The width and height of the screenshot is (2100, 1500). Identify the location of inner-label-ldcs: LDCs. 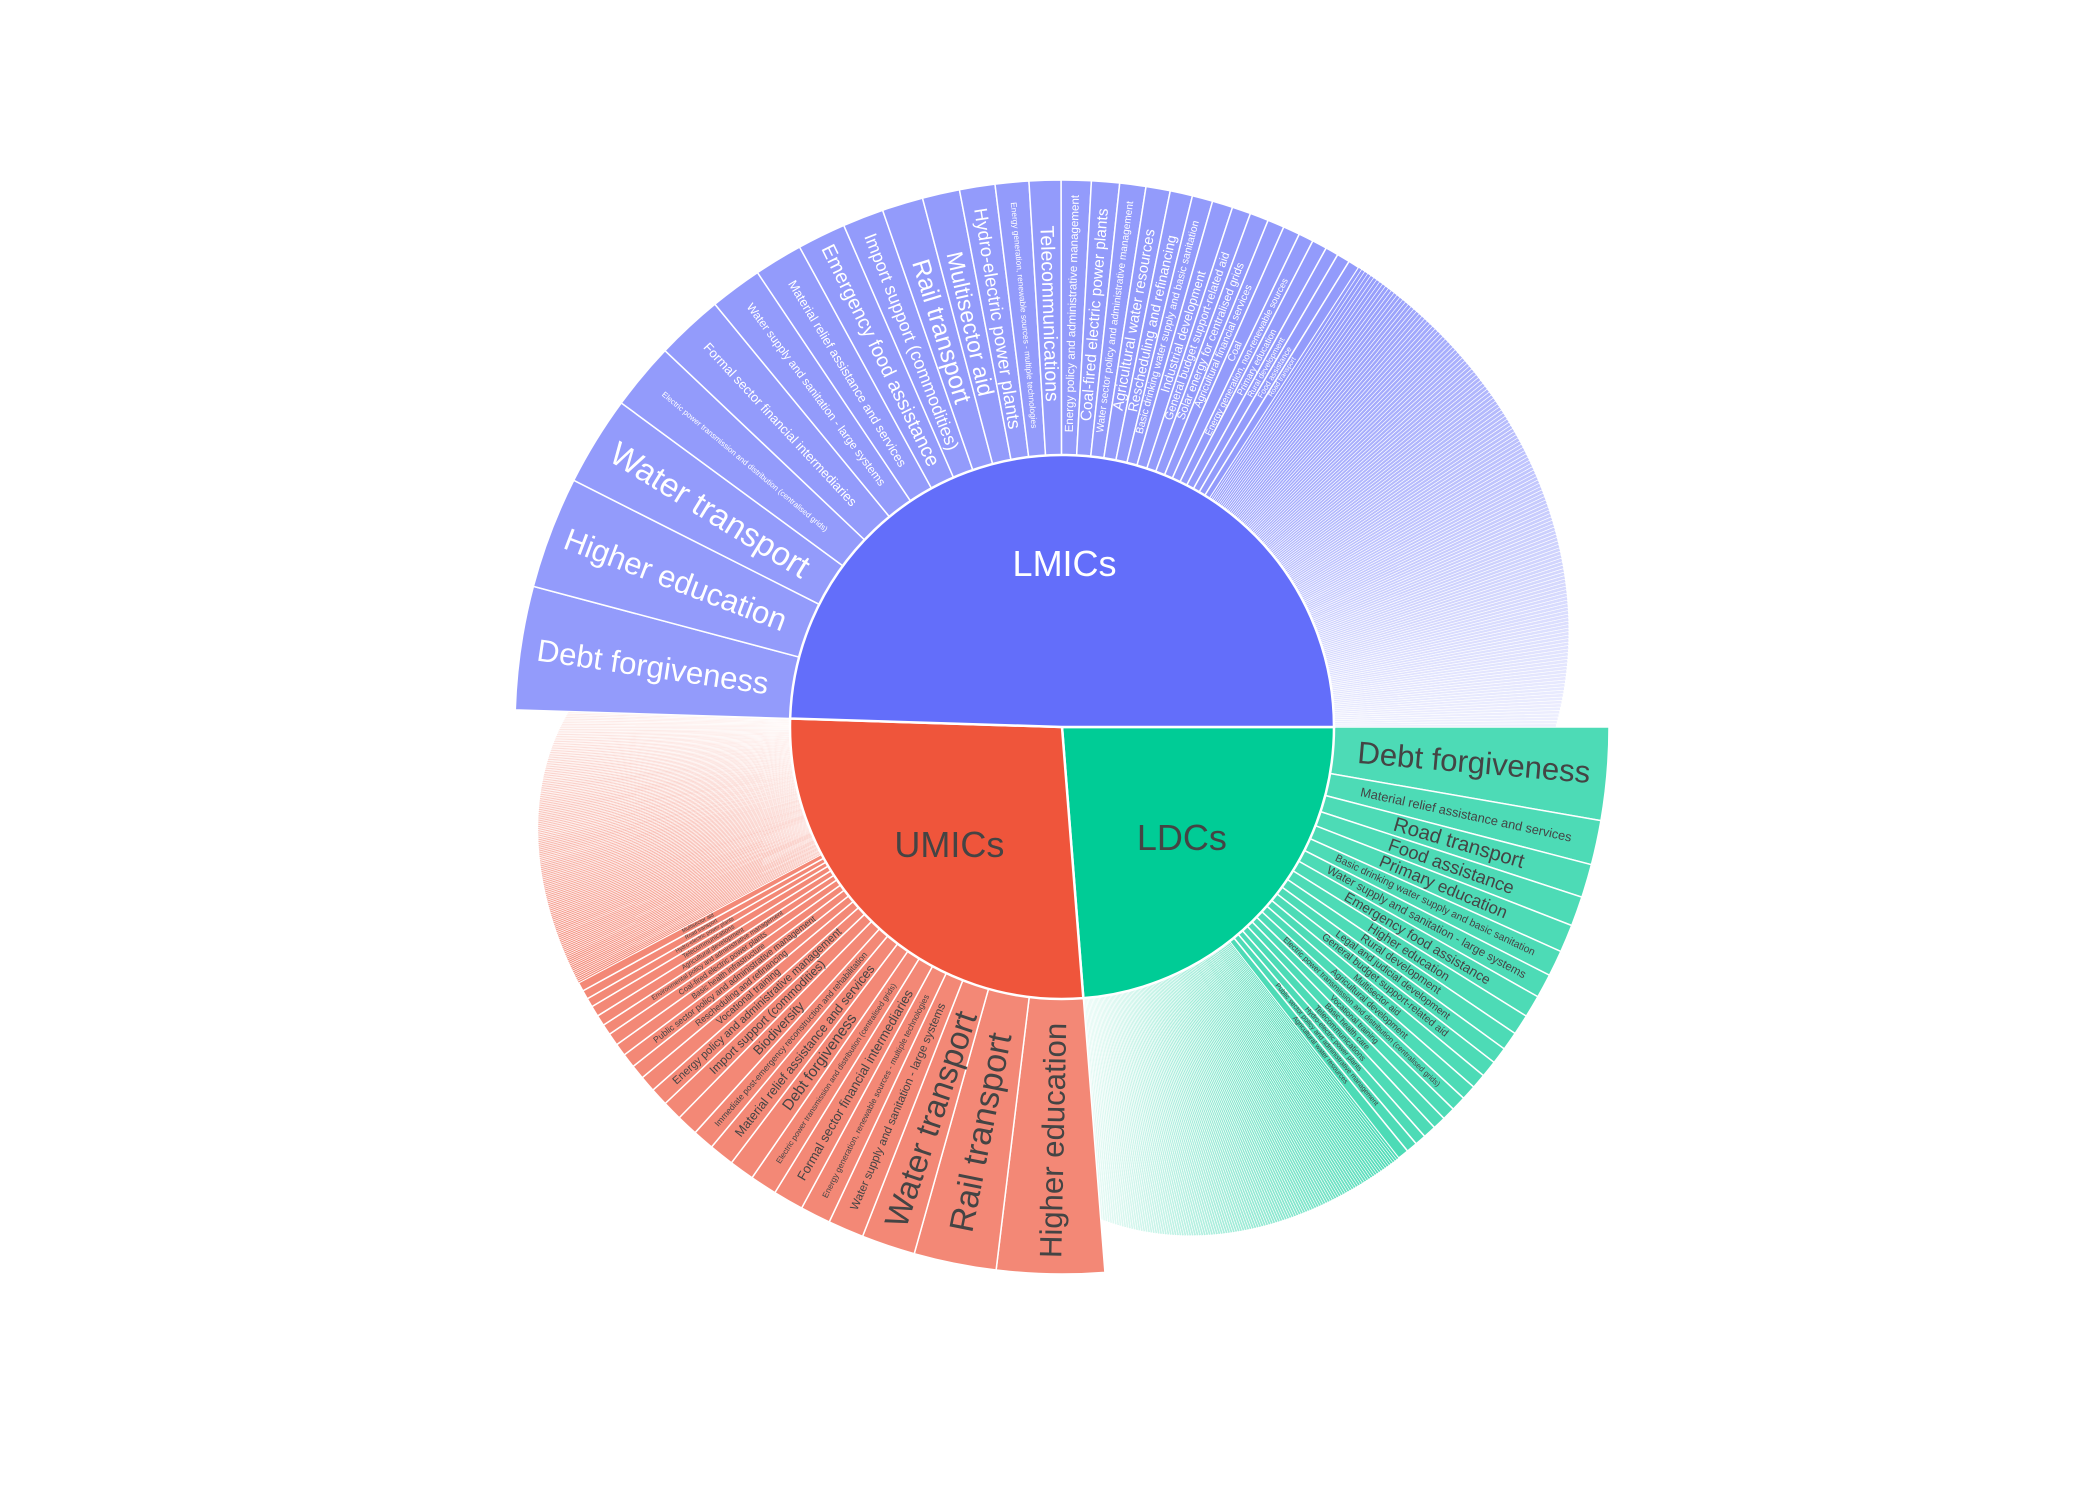
(1182, 837).